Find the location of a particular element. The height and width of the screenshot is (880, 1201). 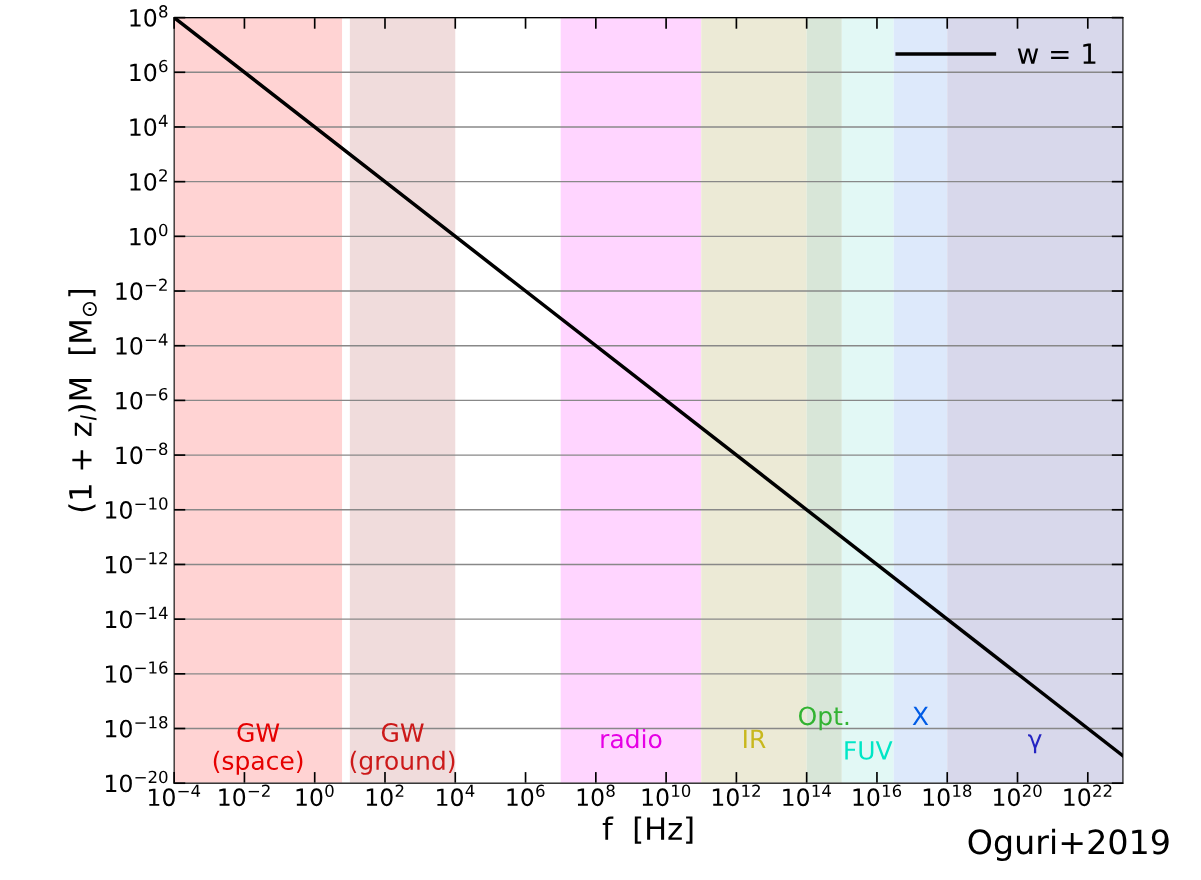

x-tick-label: 10$^{10}$ is located at coordinates (666, 795).